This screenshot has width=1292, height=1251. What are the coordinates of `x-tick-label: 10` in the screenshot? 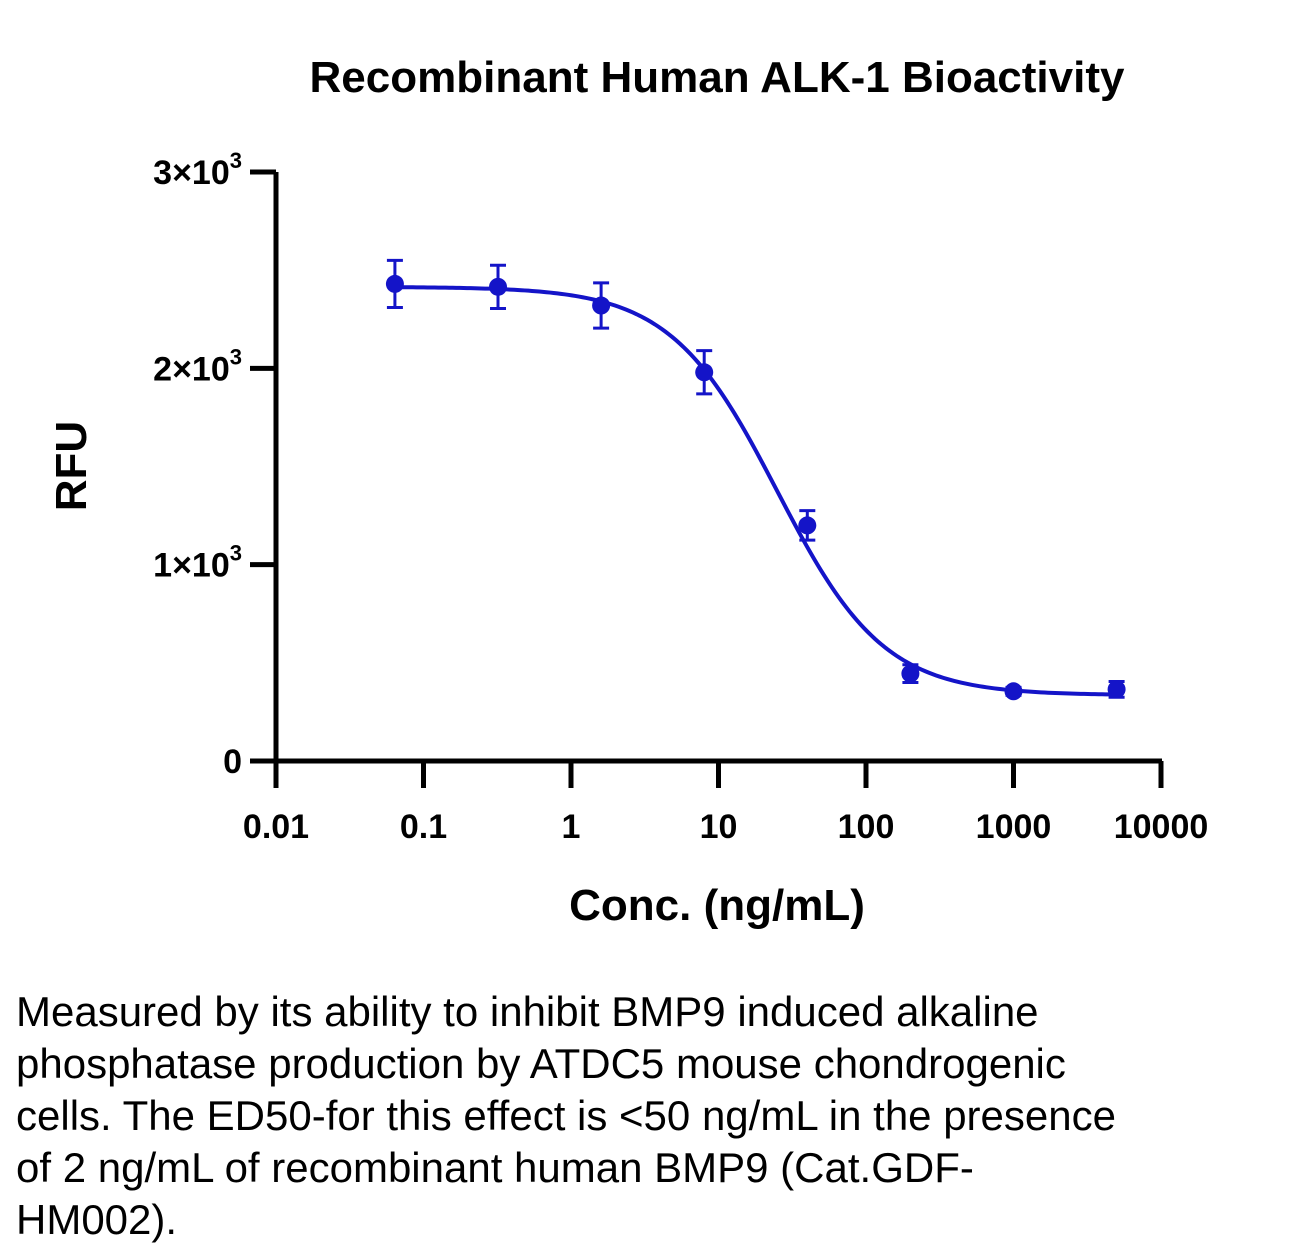 It's located at (719, 827).